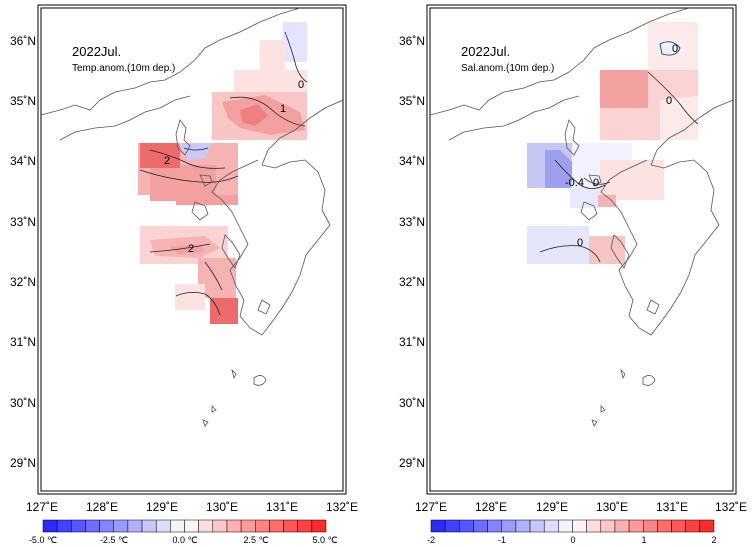 The width and height of the screenshot is (753, 547). I want to click on colorbar-label: -2, so click(431, 540).